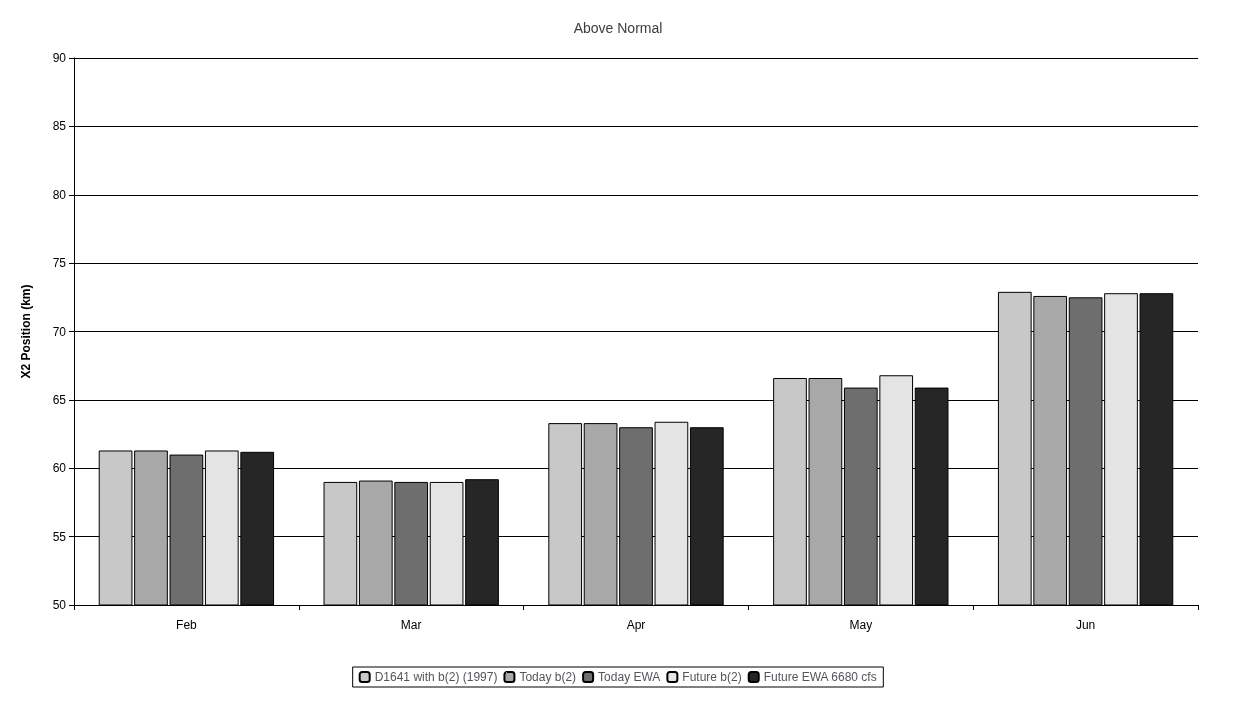 The height and width of the screenshot is (703, 1236). I want to click on y-tick-label: 70, so click(59, 331).